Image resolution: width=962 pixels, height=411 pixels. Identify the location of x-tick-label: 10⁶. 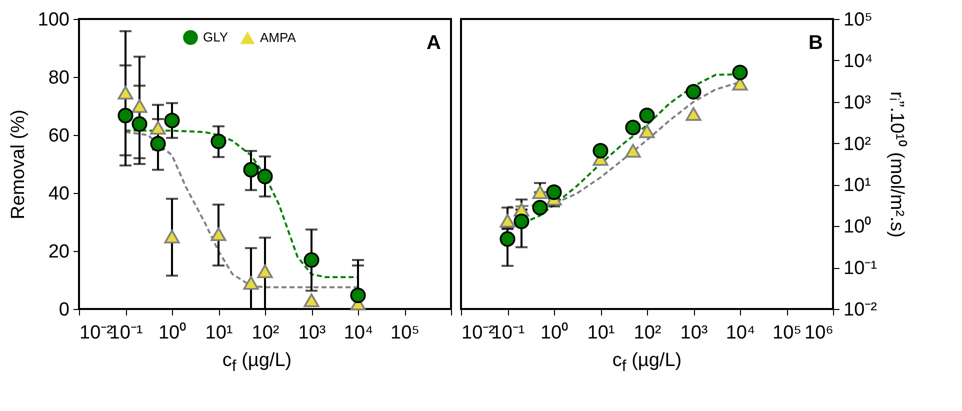
(819, 333).